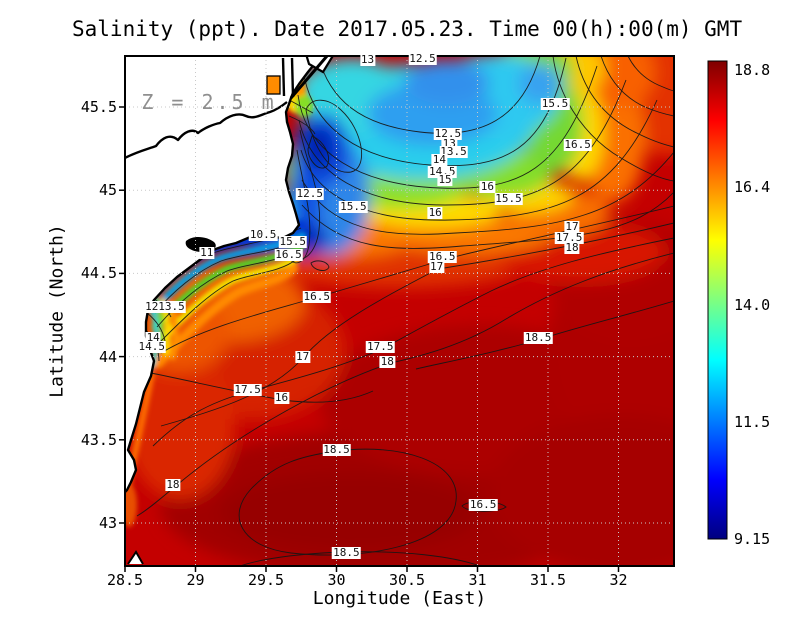 Image resolution: width=800 pixels, height=618 pixels. Describe the element at coordinates (752, 187) in the screenshot. I see `colorbar-tick-label: 16.4` at that location.